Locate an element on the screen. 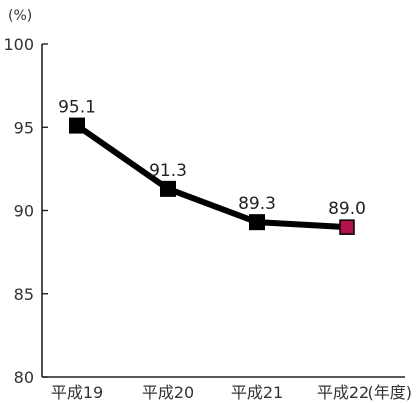 The height and width of the screenshot is (403, 417). y-tick-label: 90 is located at coordinates (24, 211).